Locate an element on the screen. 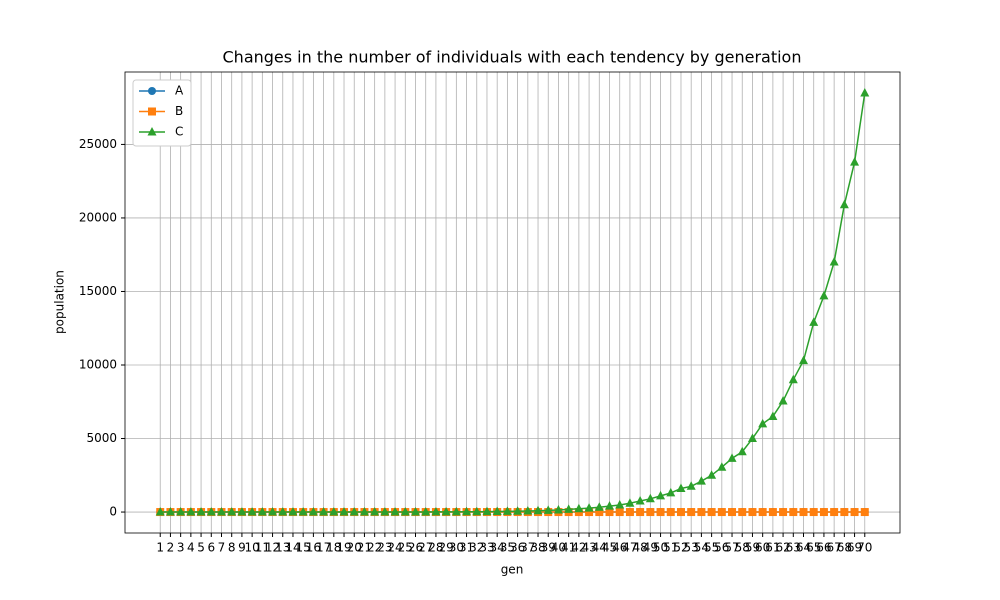 The width and height of the screenshot is (1000, 600). x-tick-label: 64 is located at coordinates (803, 548).